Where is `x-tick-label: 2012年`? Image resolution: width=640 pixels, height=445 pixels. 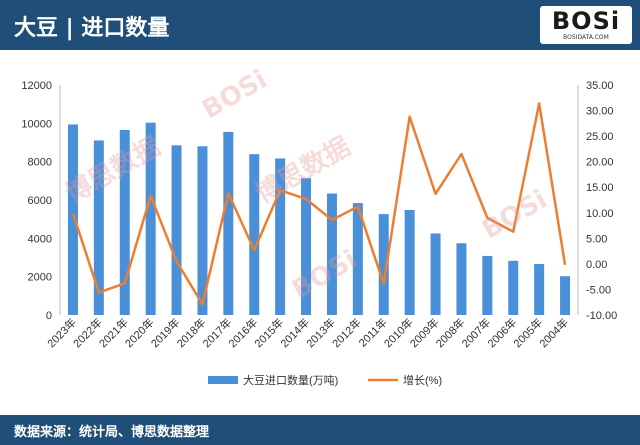
x-tick-label: 2012年 is located at coordinates (346, 332).